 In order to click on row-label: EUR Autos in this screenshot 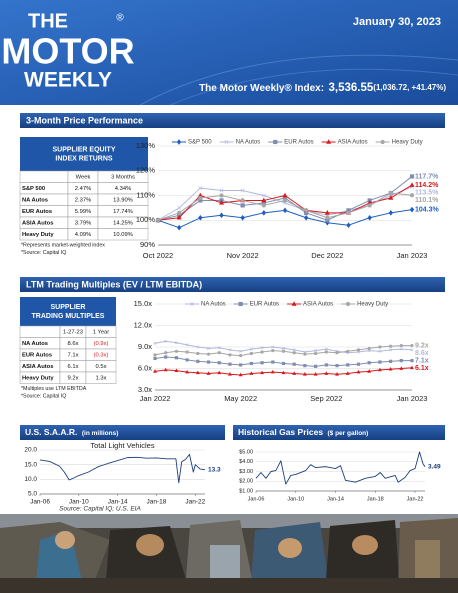, I will do `click(37, 355)`.